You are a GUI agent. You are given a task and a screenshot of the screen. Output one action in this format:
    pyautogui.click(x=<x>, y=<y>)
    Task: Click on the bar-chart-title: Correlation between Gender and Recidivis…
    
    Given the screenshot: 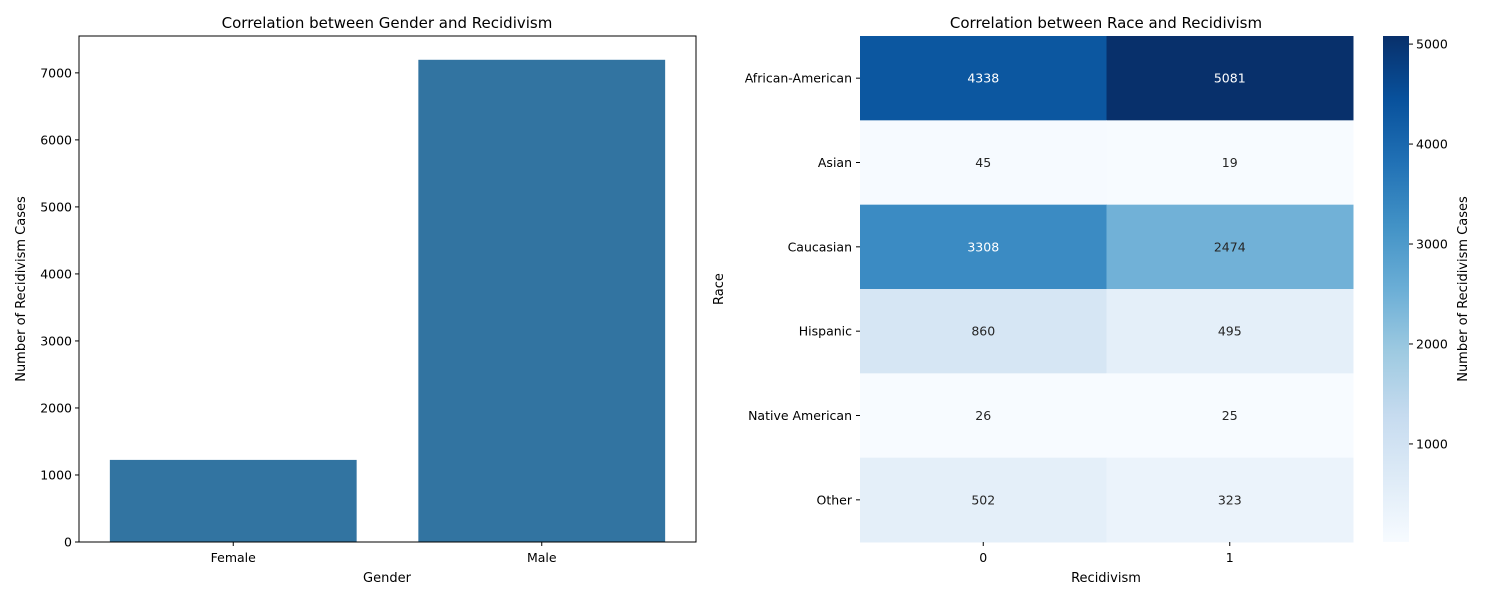 What is the action you would take?
    pyautogui.click(x=387, y=23)
    